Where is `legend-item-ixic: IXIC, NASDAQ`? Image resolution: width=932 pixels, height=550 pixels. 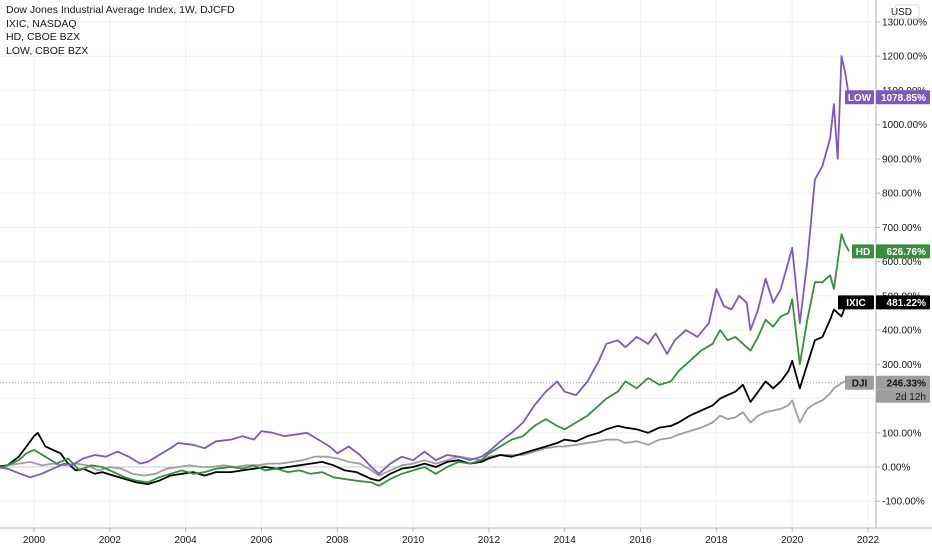
legend-item-ixic: IXIC, NASDAQ is located at coordinates (41, 23).